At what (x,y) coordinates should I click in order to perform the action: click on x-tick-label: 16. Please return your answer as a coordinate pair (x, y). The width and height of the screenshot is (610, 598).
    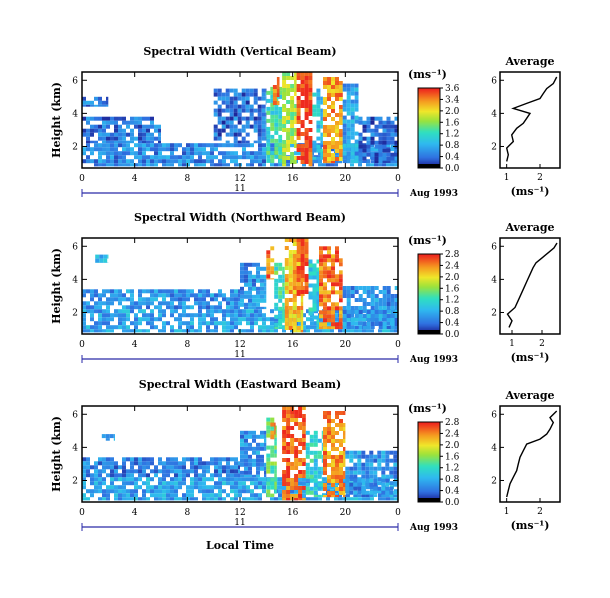
    Looking at the image, I should click on (293, 179).